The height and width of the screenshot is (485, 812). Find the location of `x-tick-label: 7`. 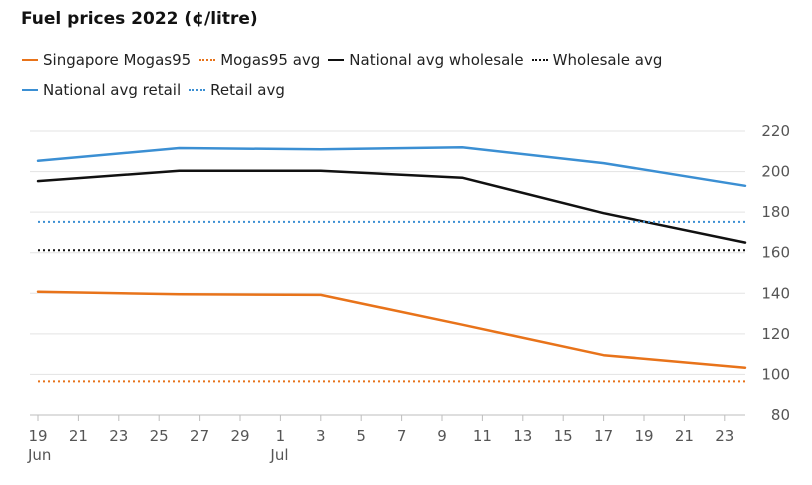

x-tick-label: 7 is located at coordinates (402, 436).